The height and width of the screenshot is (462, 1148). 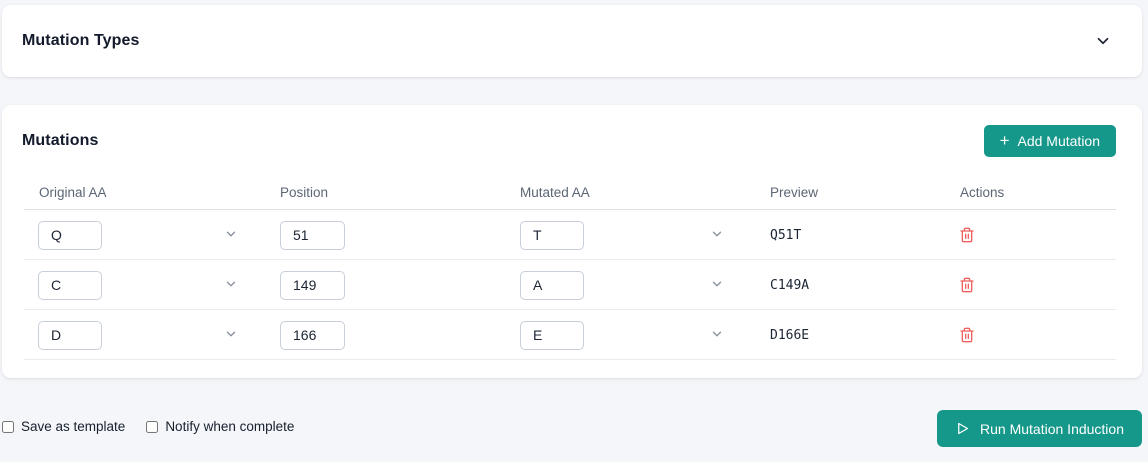 What do you see at coordinates (790, 335) in the screenshot?
I see `mutation-preview: D166E` at bounding box center [790, 335].